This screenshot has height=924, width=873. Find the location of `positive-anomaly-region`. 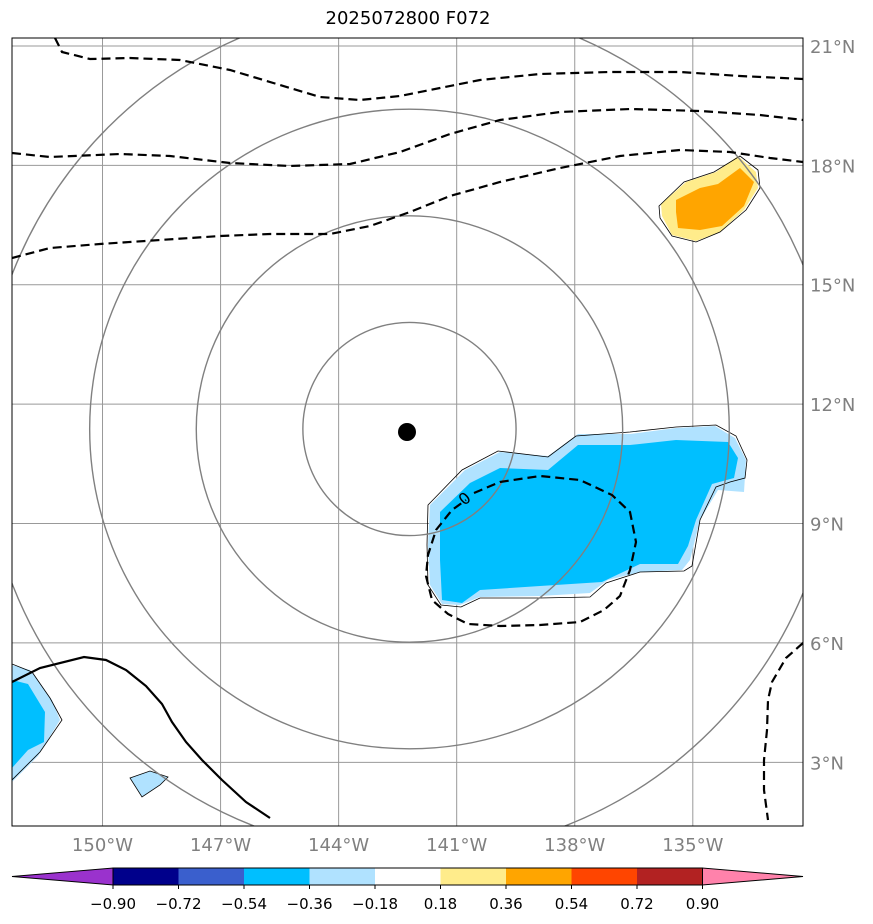

positive-anomaly-region is located at coordinates (709, 199).